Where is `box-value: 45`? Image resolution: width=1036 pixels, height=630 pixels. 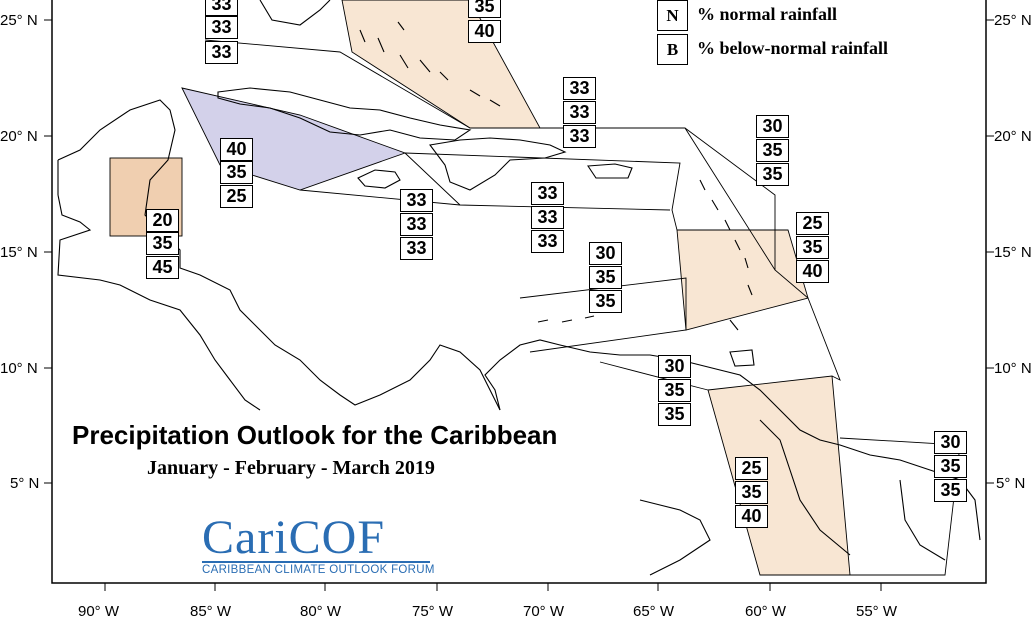 box-value: 45 is located at coordinates (162, 267).